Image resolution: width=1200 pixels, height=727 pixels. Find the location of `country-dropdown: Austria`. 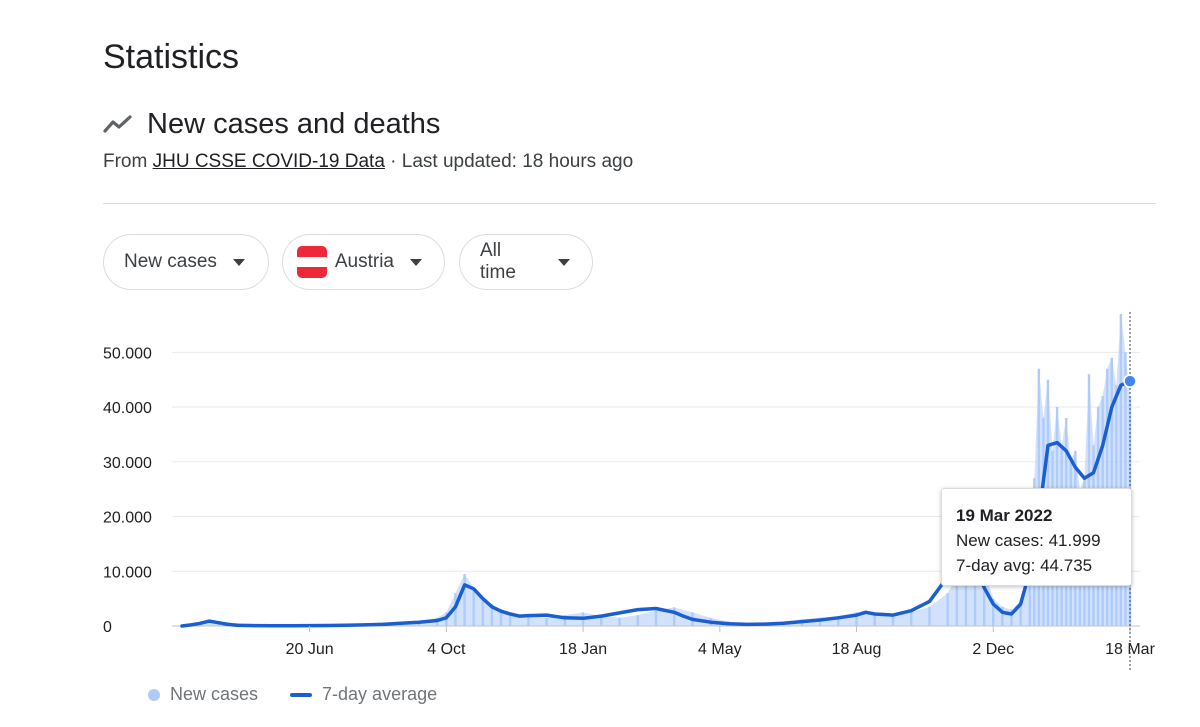

country-dropdown: Austria is located at coordinates (363, 262).